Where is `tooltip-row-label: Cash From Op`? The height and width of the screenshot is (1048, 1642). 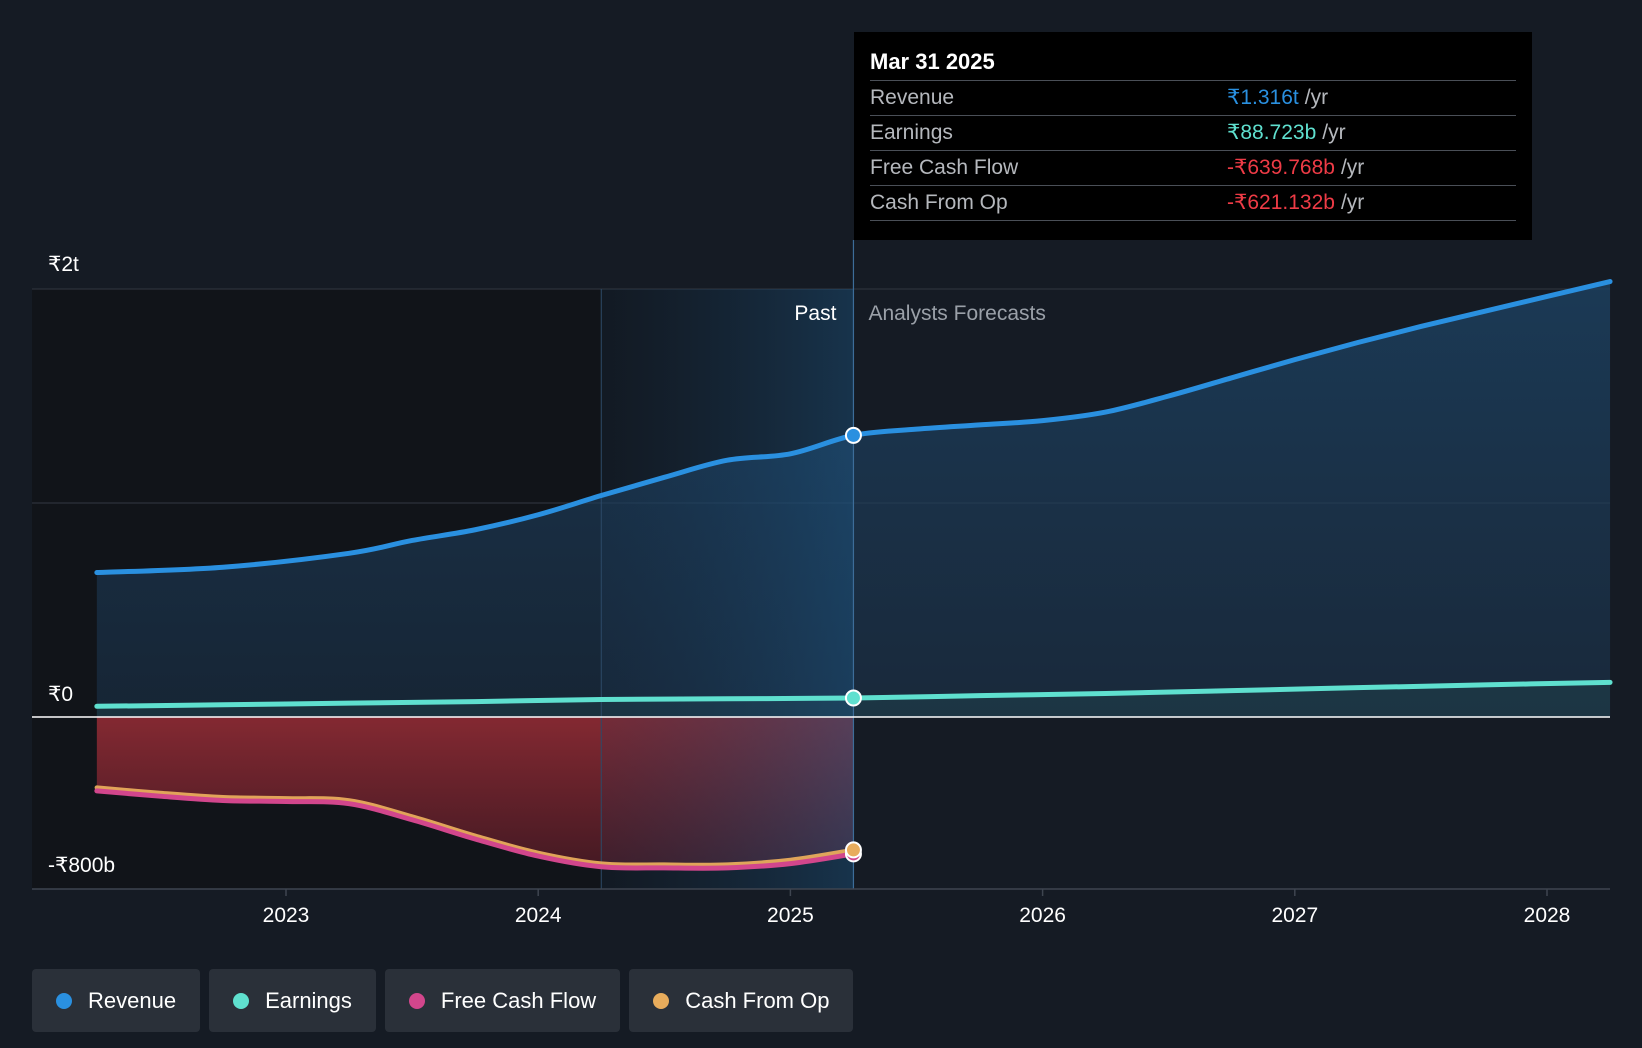
tooltip-row-label: Cash From Op is located at coordinates (939, 202).